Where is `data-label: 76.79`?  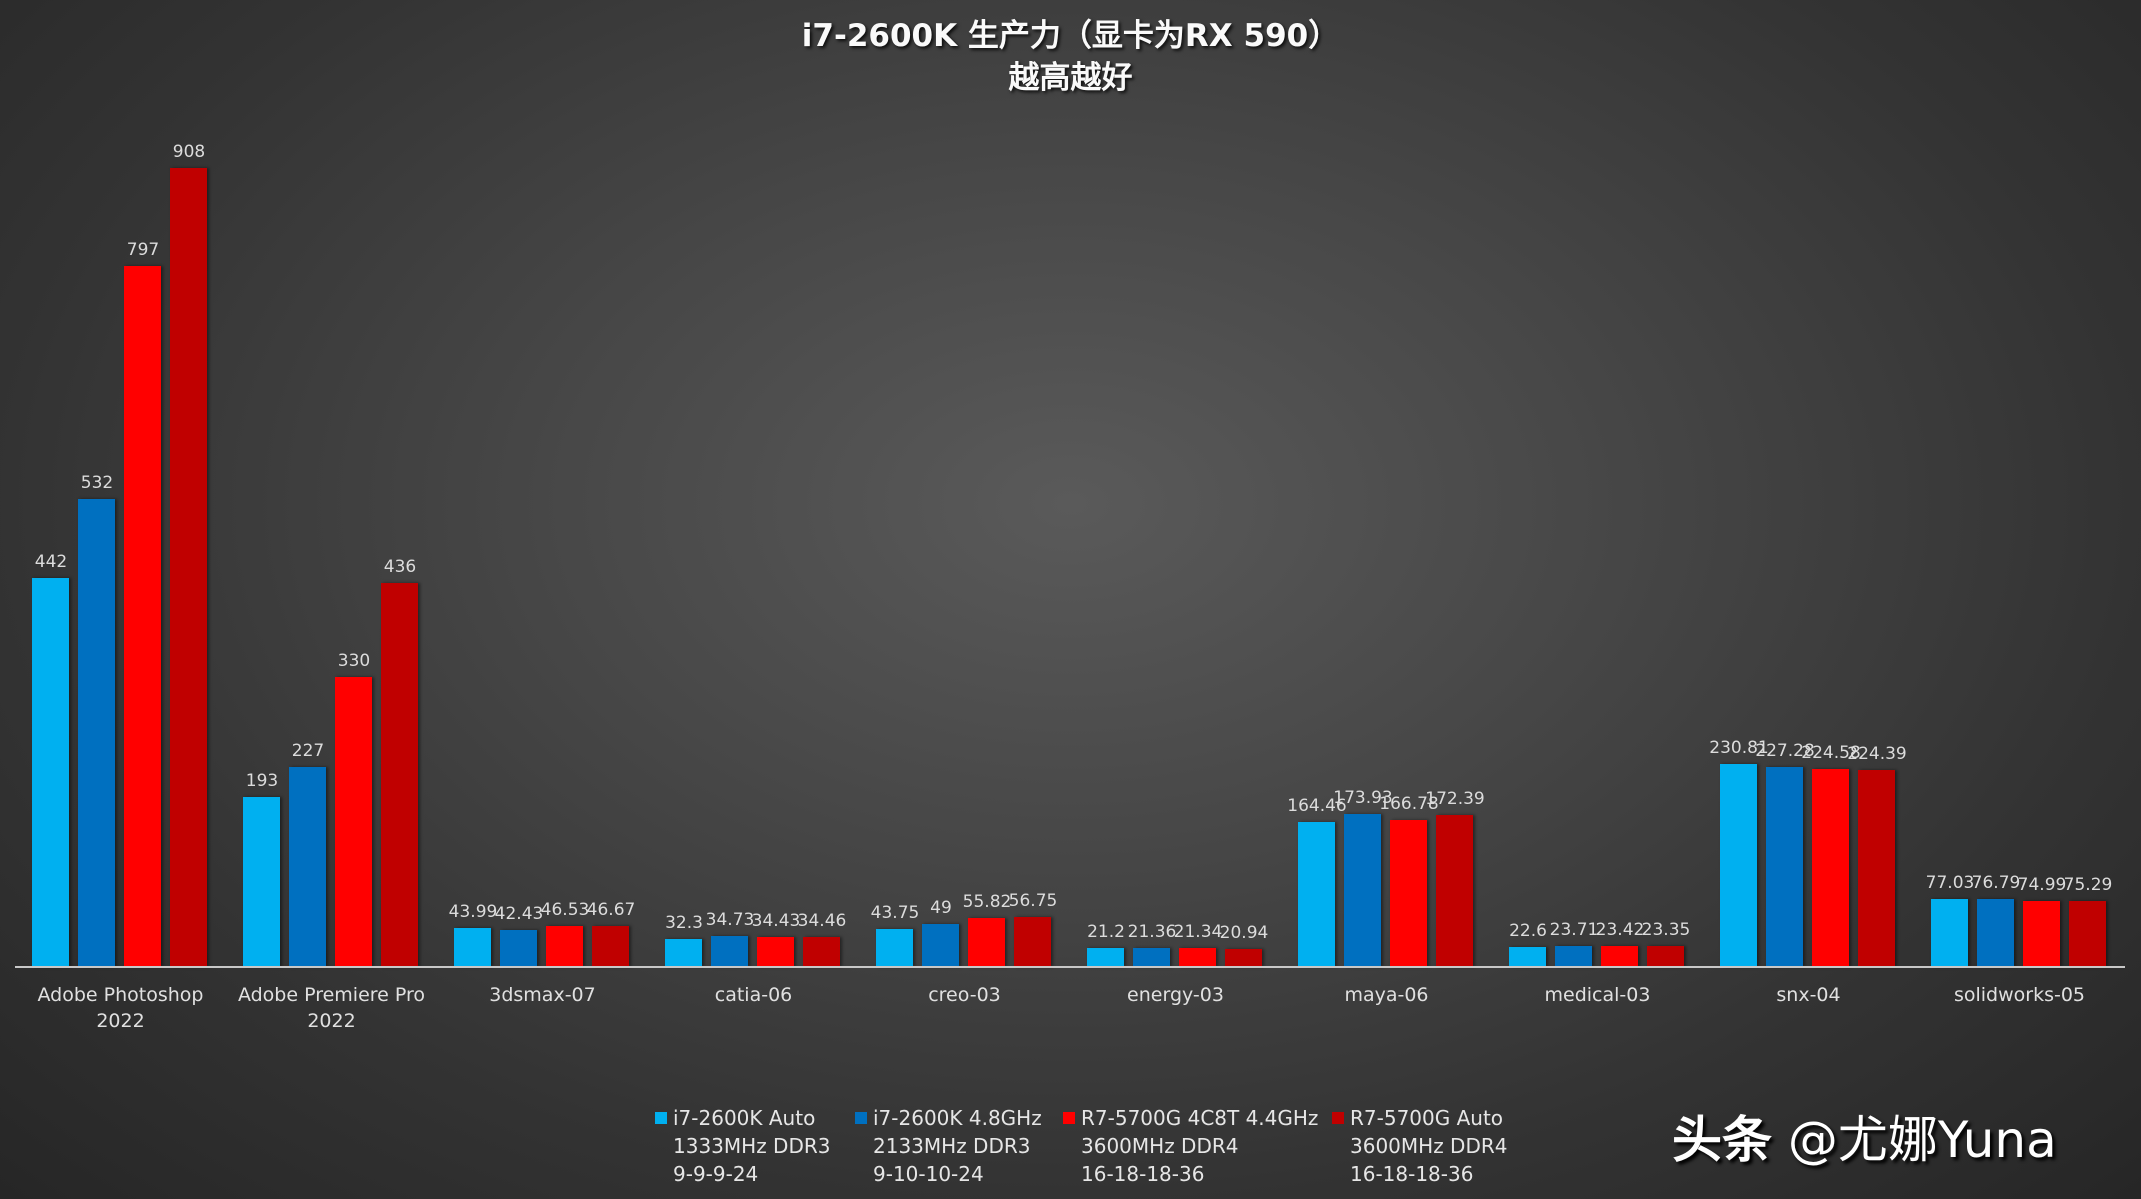
data-label: 76.79 is located at coordinates (1996, 883).